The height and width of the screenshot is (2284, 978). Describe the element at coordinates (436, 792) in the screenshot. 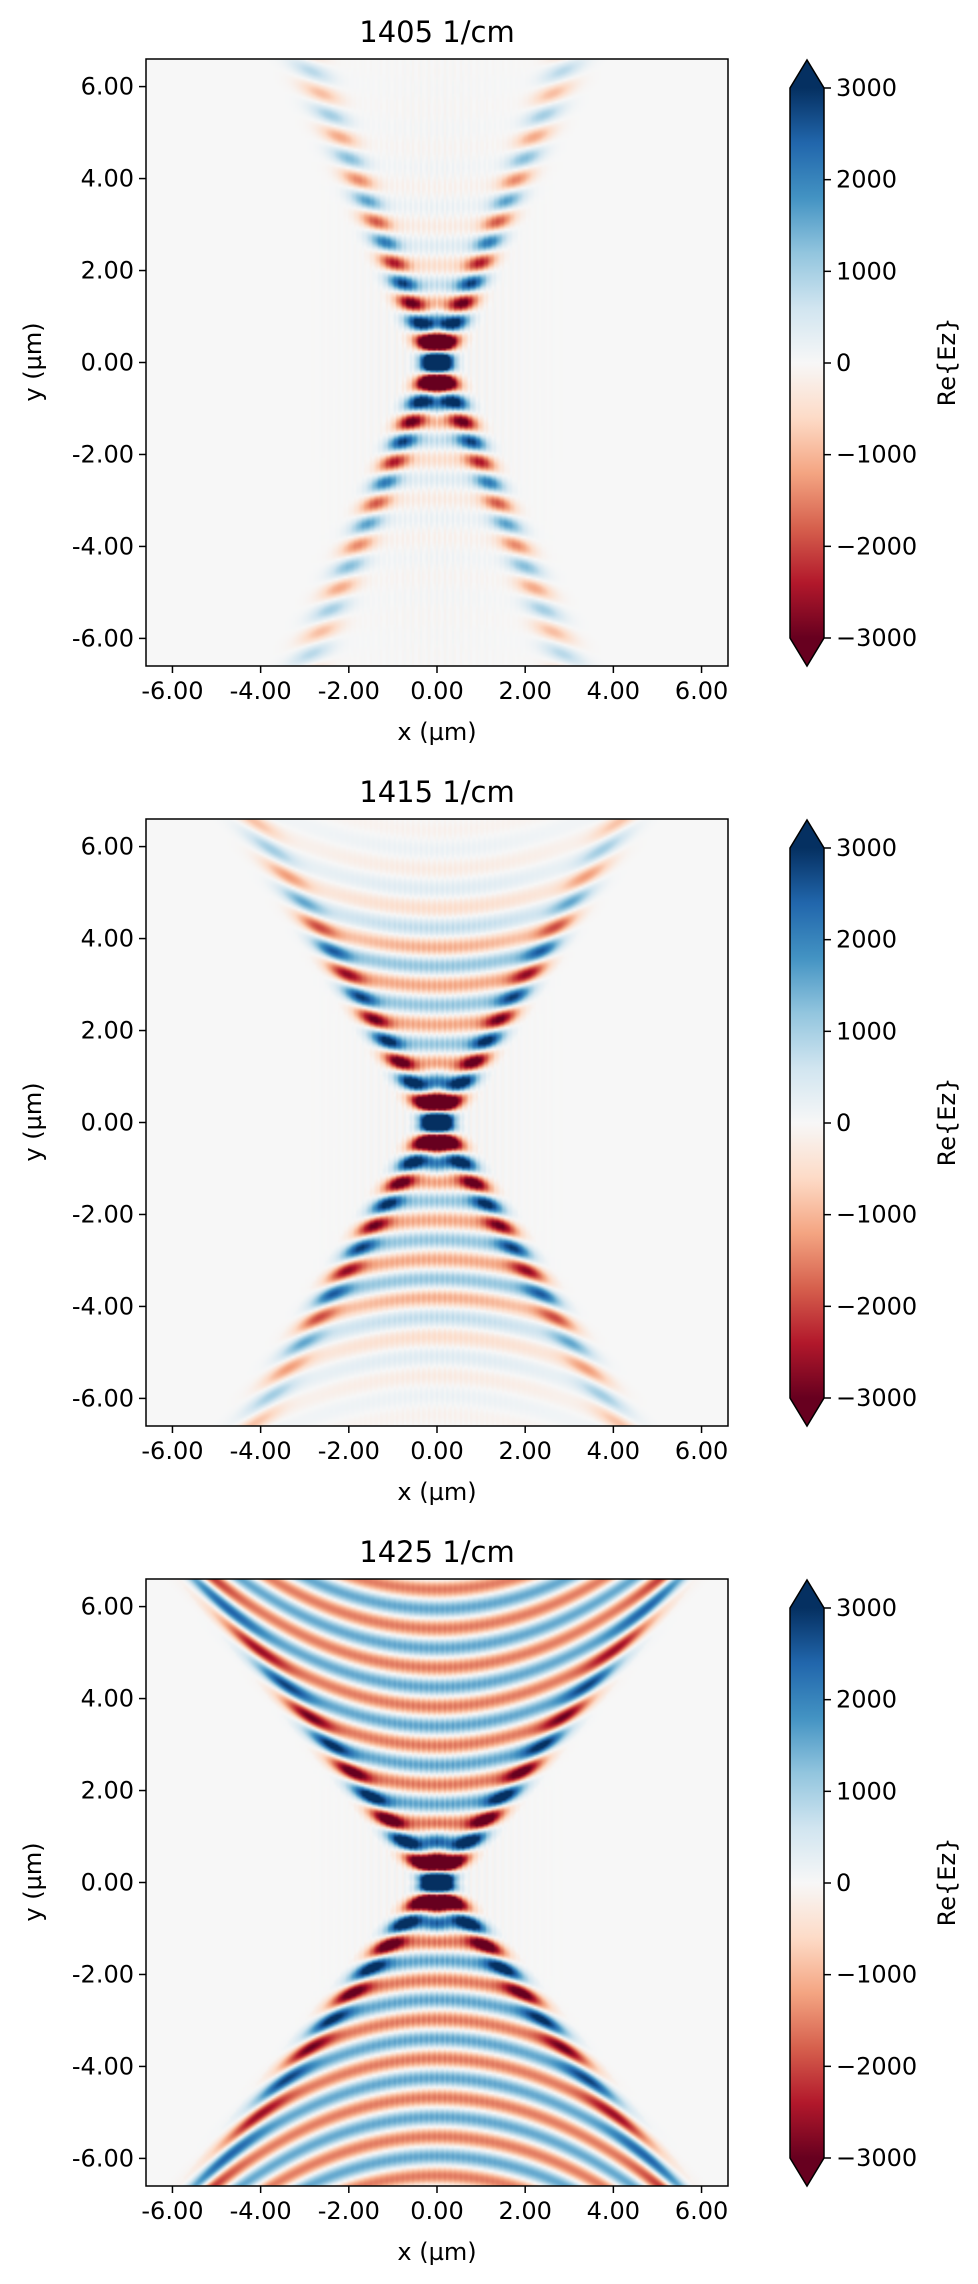

I see `chart-title: 1415 1/cm` at that location.